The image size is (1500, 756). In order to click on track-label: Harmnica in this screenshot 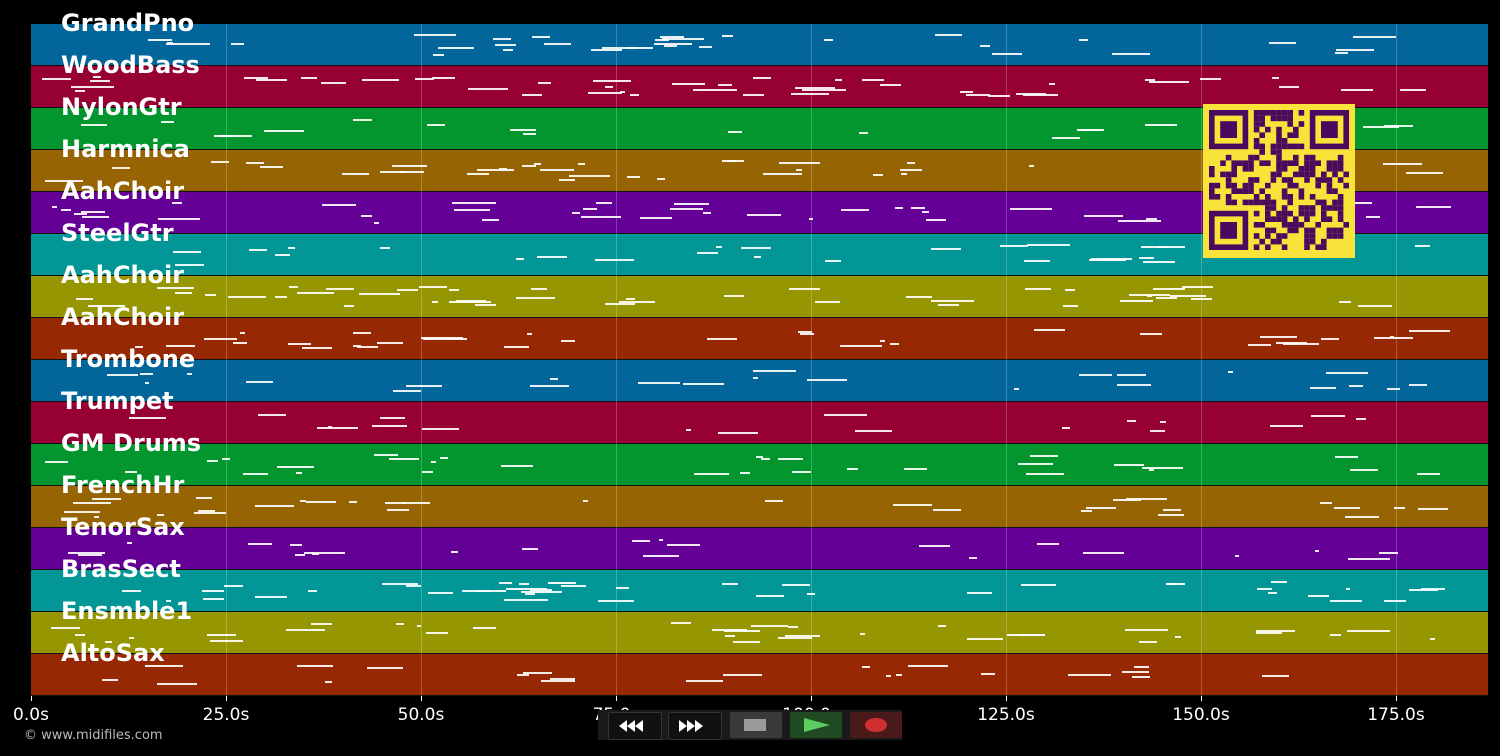, I will do `click(125, 149)`.